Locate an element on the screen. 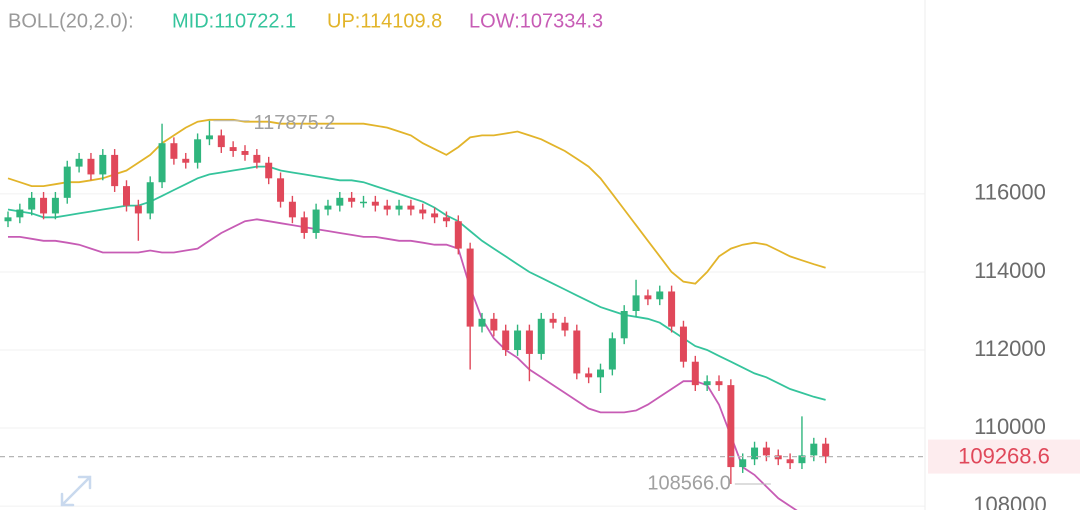  y-tick-label: 116000 is located at coordinates (1010, 192).